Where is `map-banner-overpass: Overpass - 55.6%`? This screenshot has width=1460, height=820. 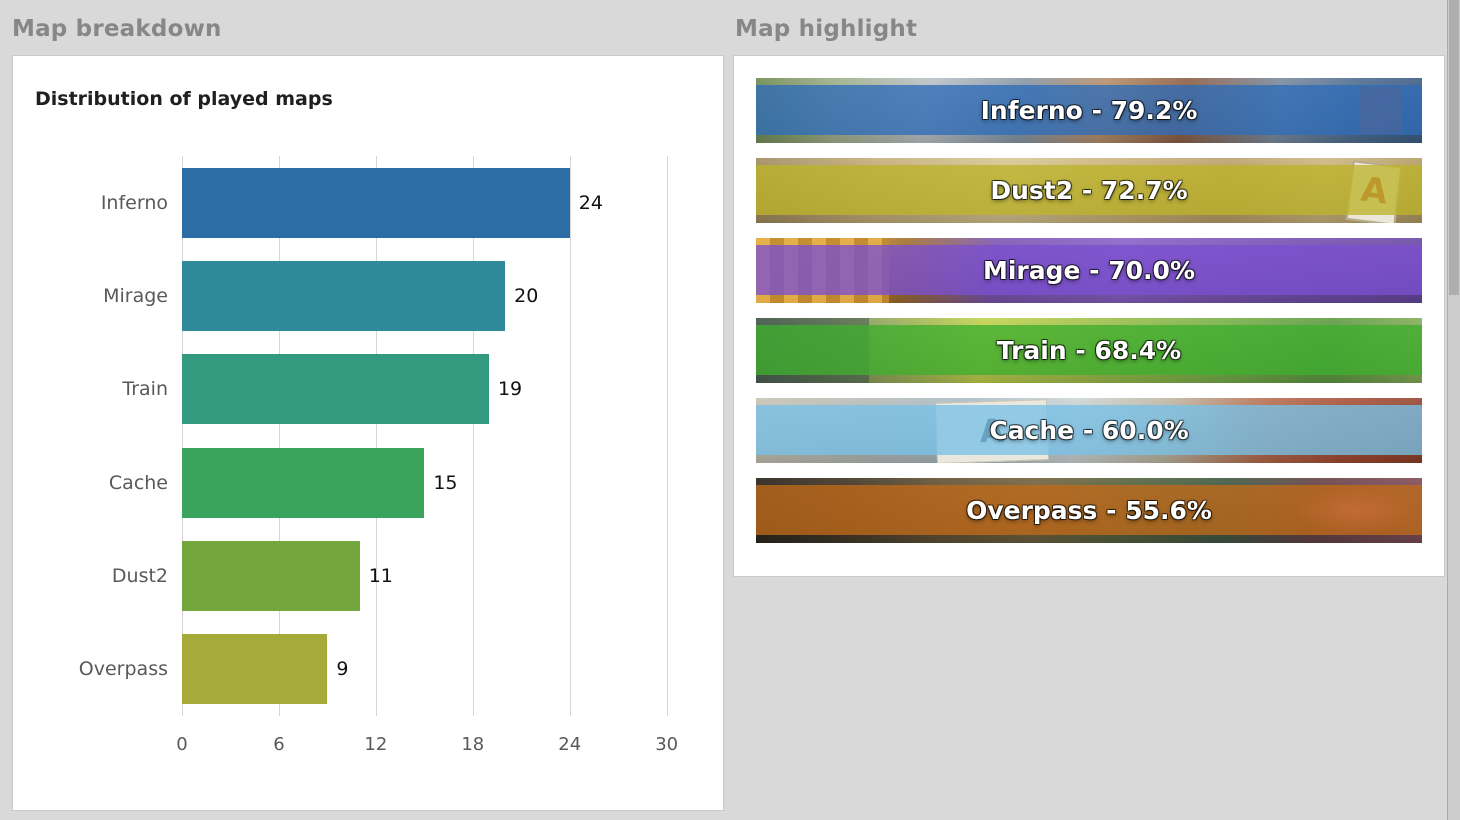 map-banner-overpass: Overpass - 55.6% is located at coordinates (1089, 510).